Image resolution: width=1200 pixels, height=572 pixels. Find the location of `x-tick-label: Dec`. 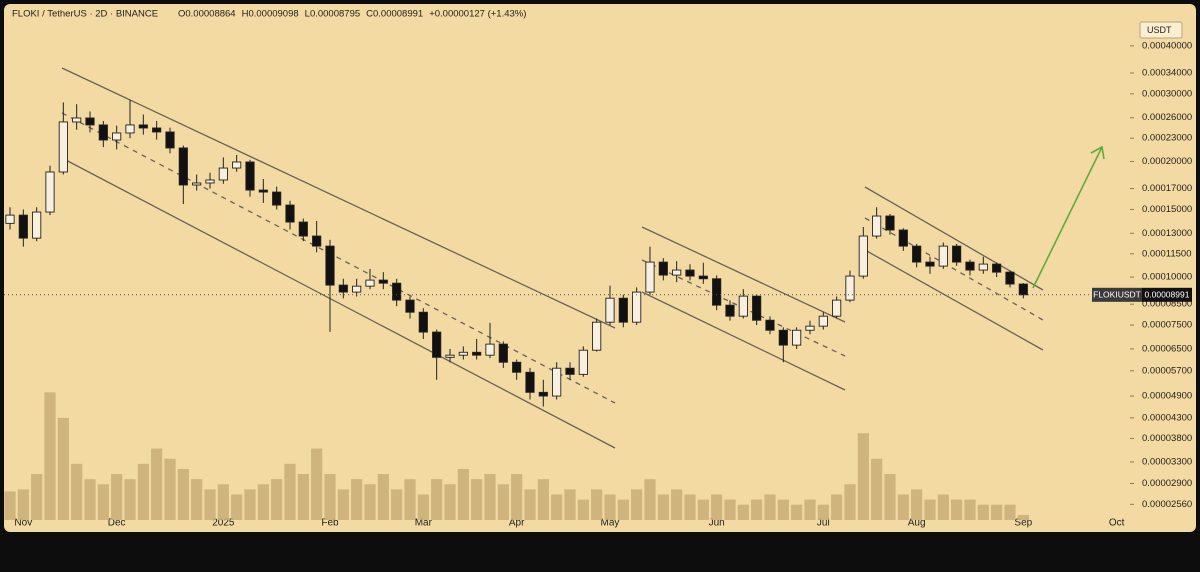

x-tick-label: Dec is located at coordinates (117, 523).